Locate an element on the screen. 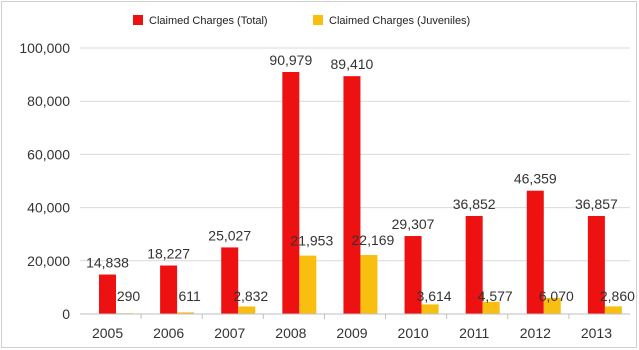 Image resolution: width=639 pixels, height=350 pixels. data-label-total: 90,979 is located at coordinates (290, 60).